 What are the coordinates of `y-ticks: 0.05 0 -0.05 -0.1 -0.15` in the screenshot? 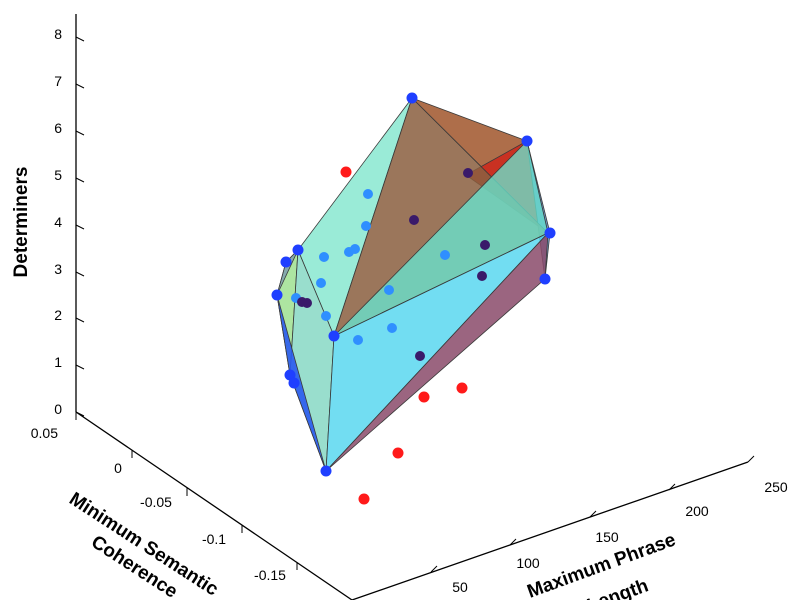 It's located at (164, 497).